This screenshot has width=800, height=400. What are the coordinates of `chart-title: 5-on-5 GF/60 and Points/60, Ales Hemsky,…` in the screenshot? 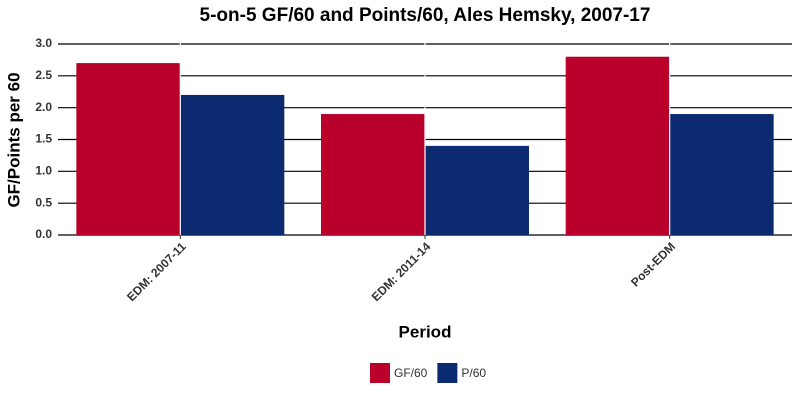 It's located at (425, 15).